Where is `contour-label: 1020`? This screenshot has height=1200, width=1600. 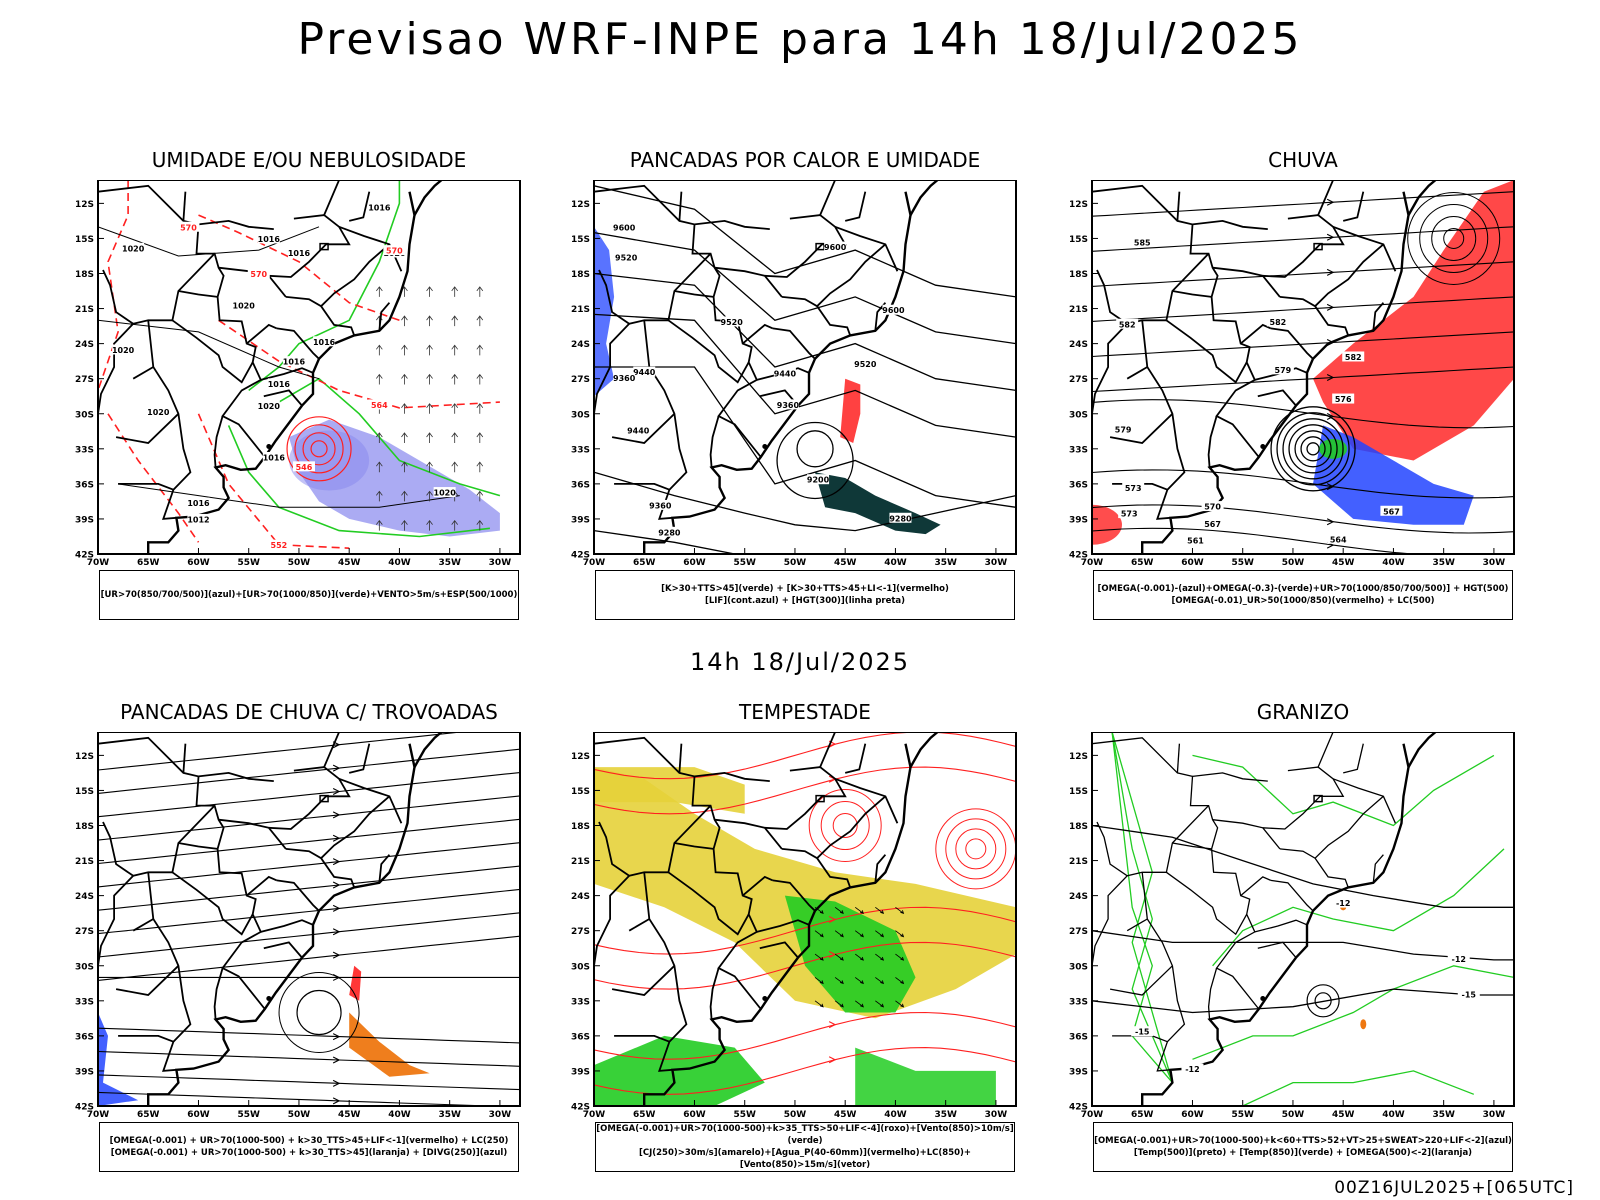 contour-label: 1020 is located at coordinates (244, 306).